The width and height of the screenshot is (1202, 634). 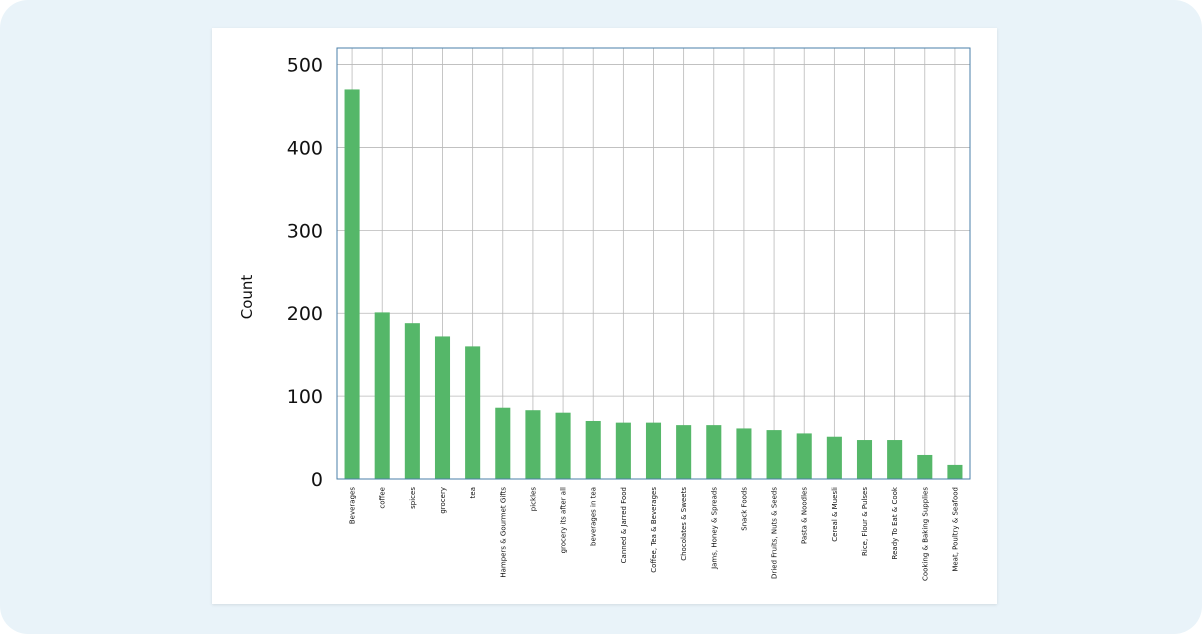 I want to click on x-tick-label: pickles, so click(x=533, y=499).